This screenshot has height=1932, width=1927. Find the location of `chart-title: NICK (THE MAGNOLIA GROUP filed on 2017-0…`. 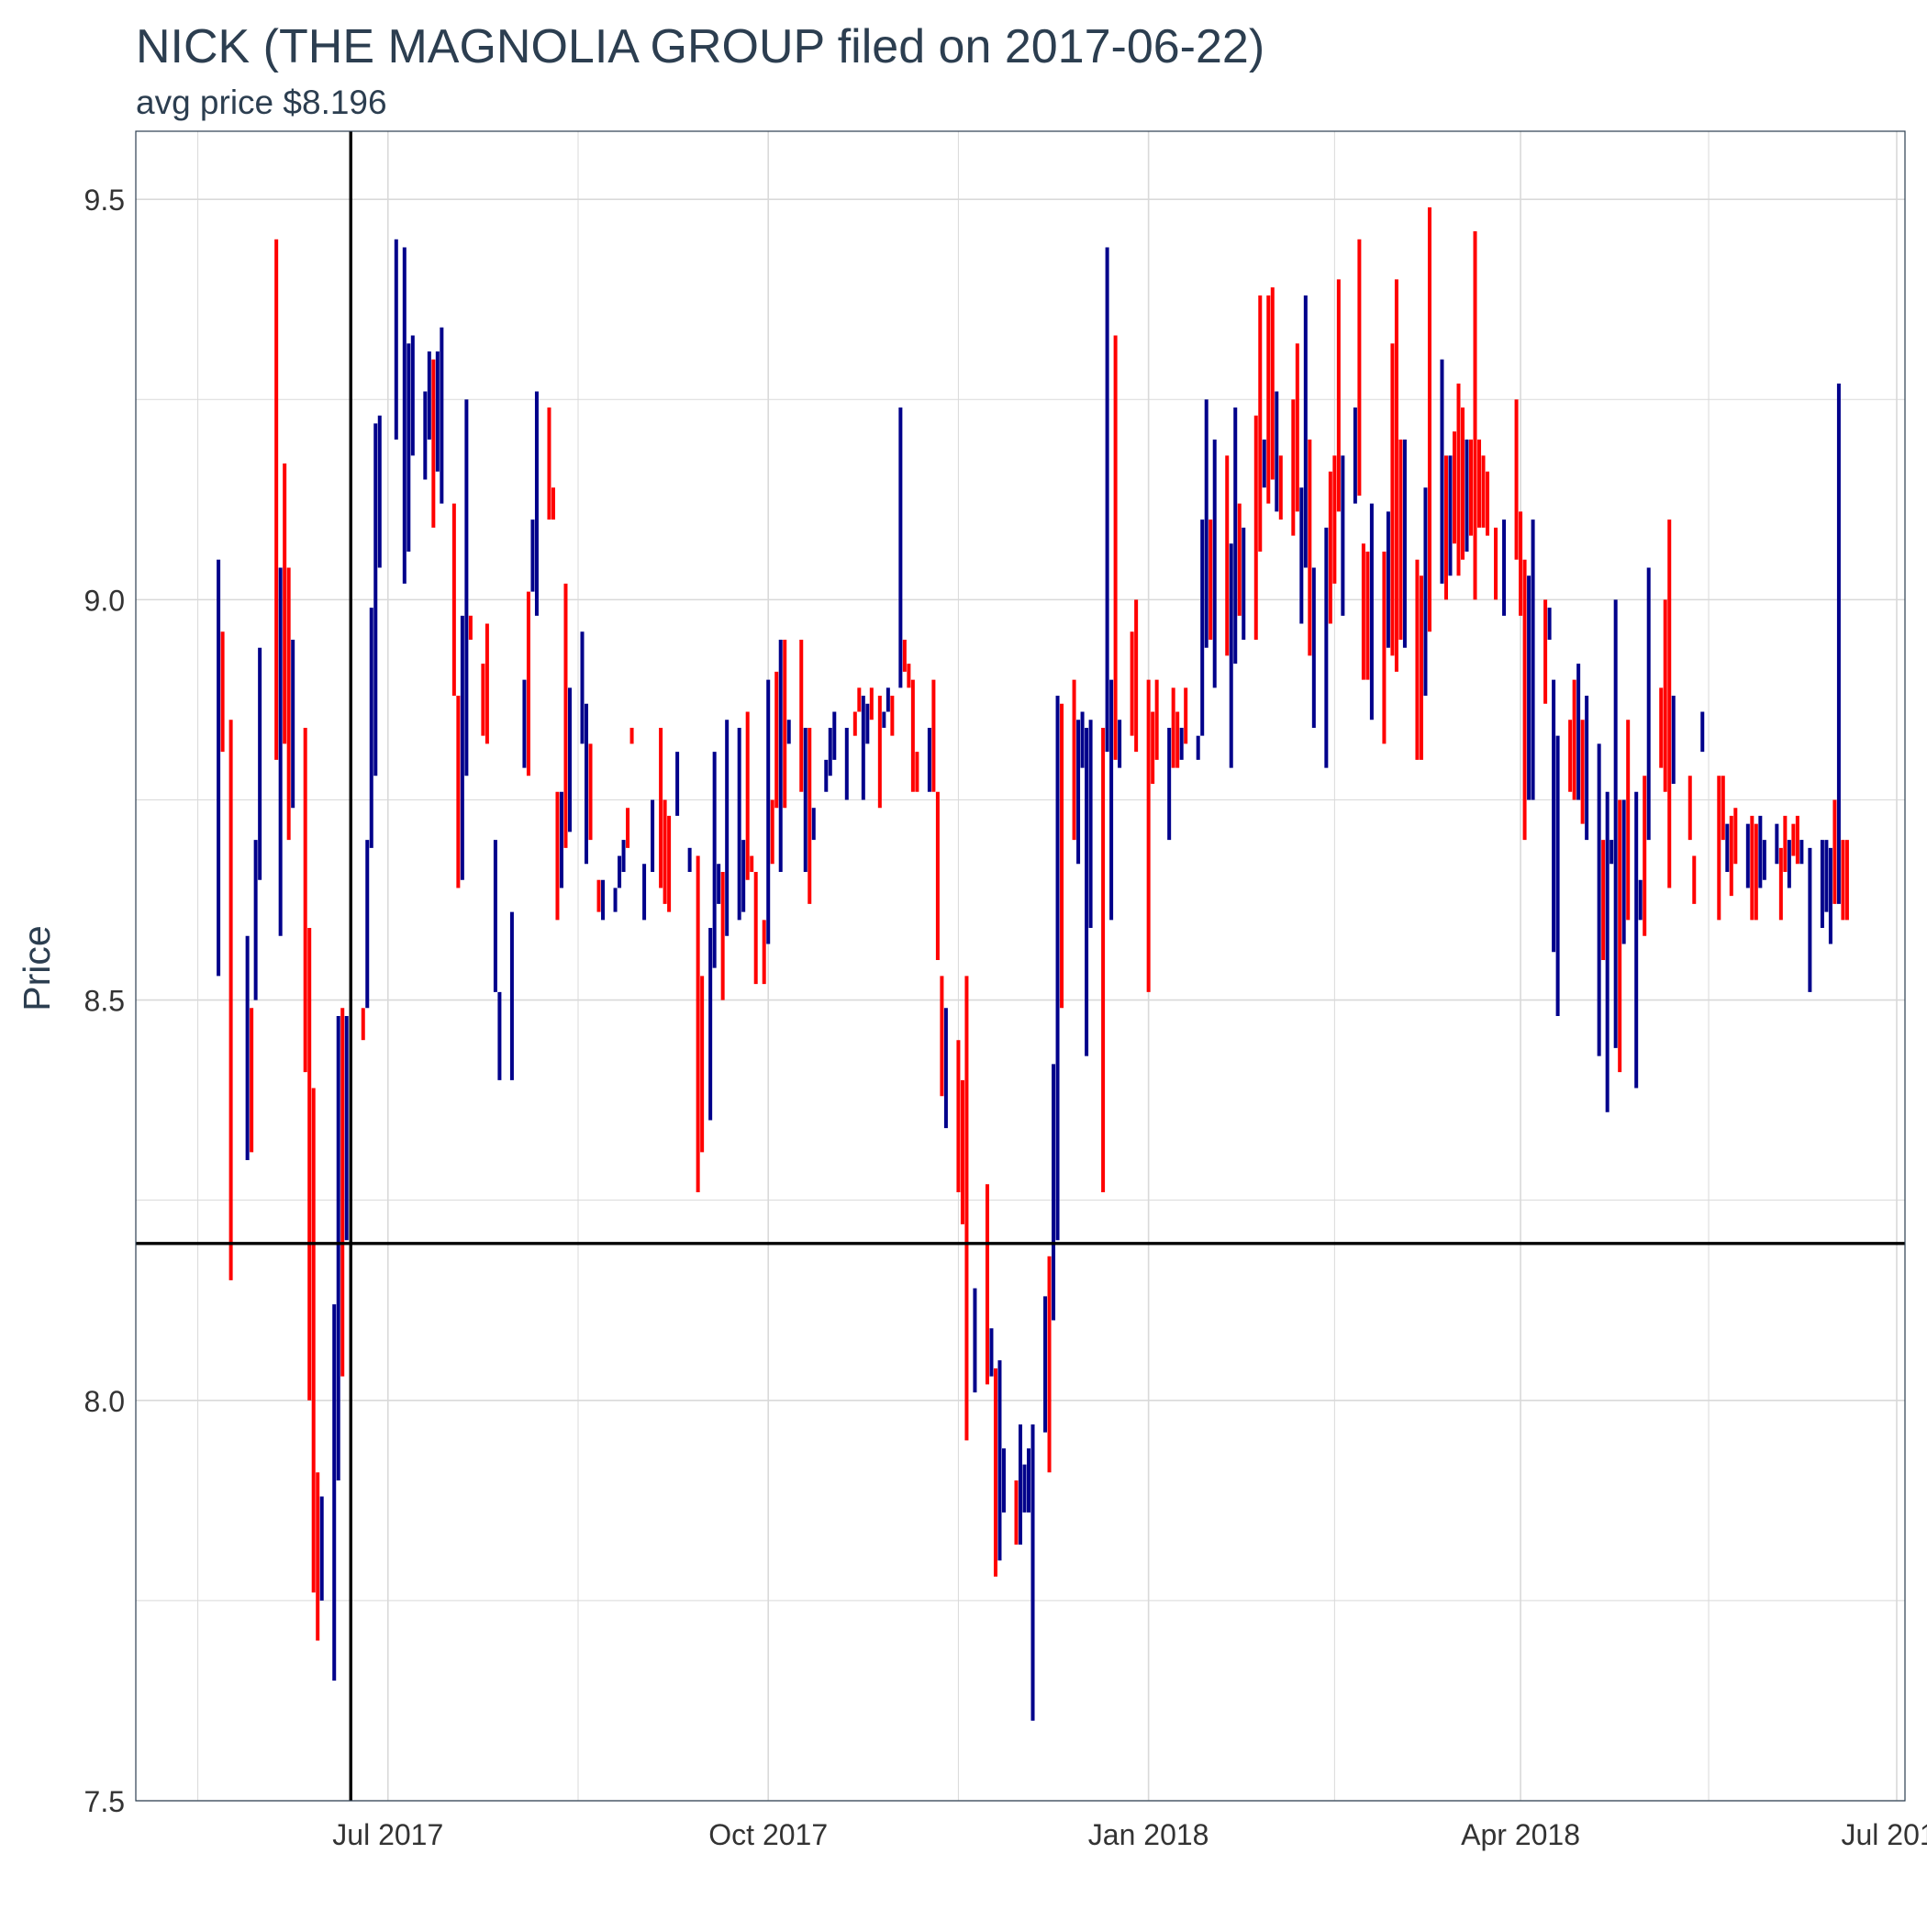

chart-title: NICK (THE MAGNOLIA GROUP filed on 2017-0… is located at coordinates (700, 46).